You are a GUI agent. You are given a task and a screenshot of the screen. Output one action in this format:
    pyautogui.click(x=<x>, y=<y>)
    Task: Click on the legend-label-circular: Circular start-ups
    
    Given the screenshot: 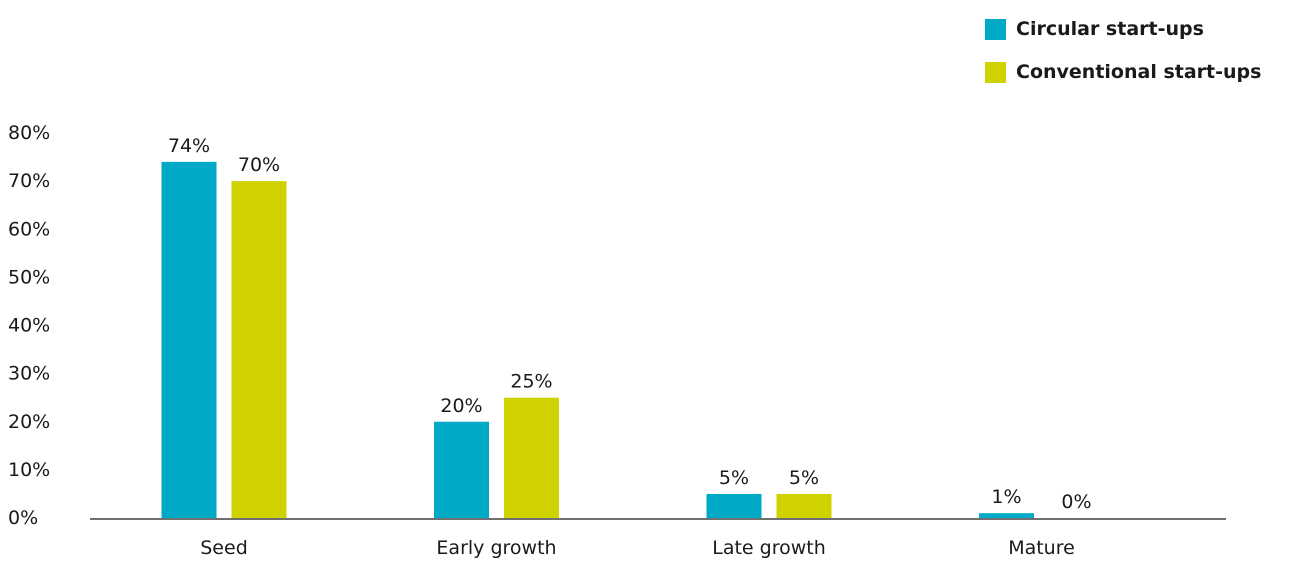 What is the action you would take?
    pyautogui.click(x=1110, y=29)
    